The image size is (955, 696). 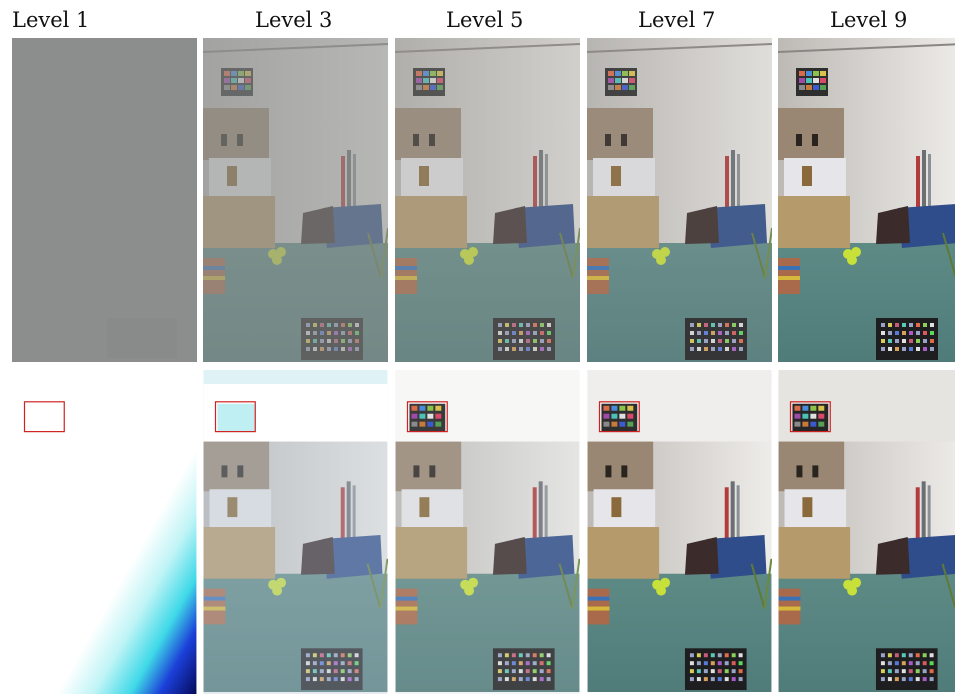 I want to click on row2-level-9-image, so click(x=866, y=532).